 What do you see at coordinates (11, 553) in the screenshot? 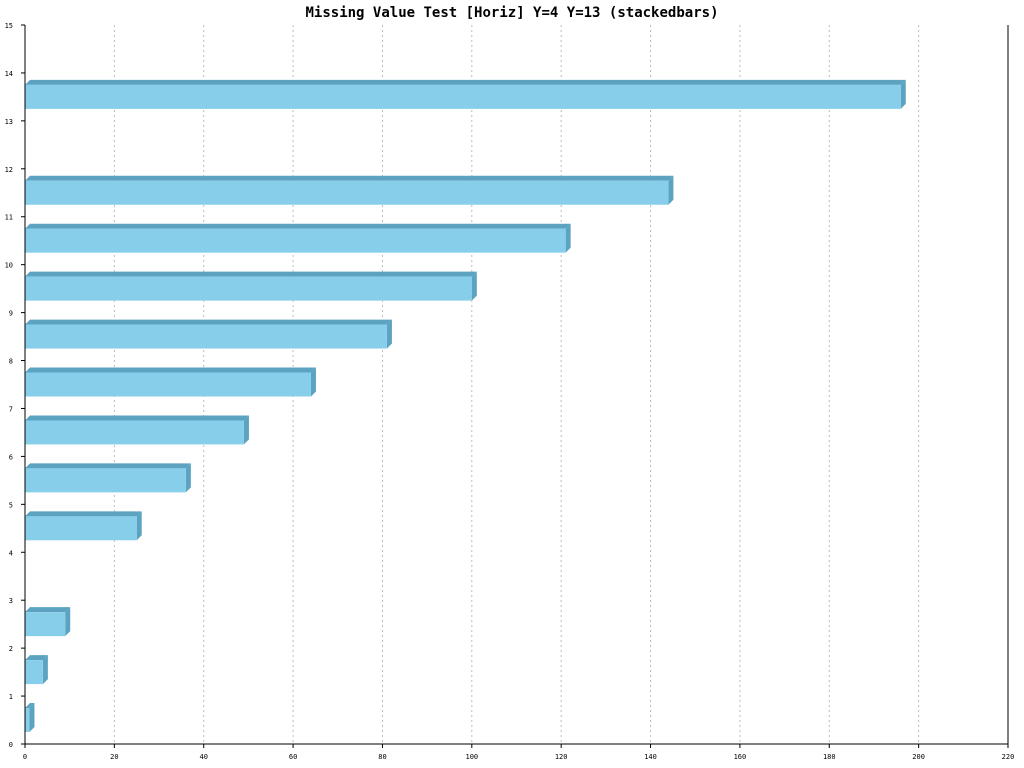
I see `y-tick-label: 4` at bounding box center [11, 553].